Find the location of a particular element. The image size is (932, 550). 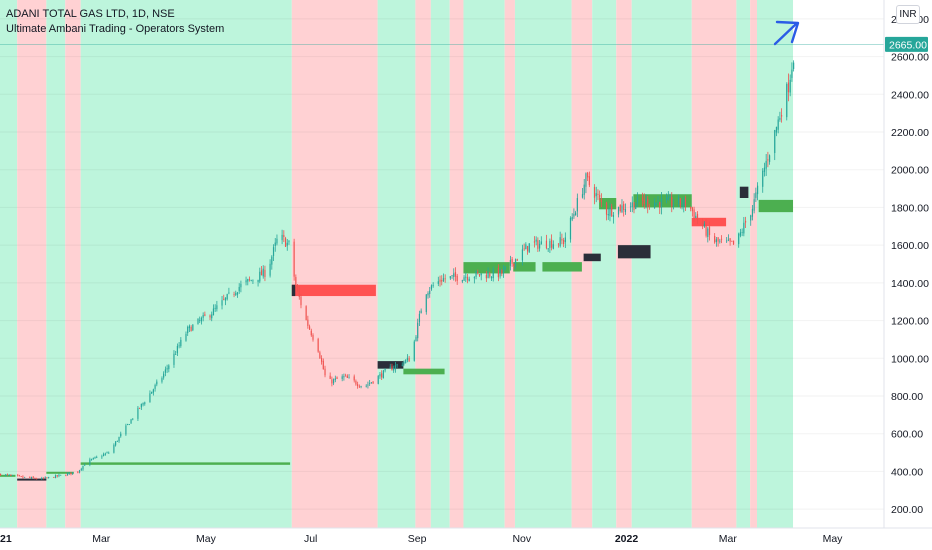

time-axis: 2021 Mar May Jul Sep Nov 2022 Mar May is located at coordinates (466, 538).